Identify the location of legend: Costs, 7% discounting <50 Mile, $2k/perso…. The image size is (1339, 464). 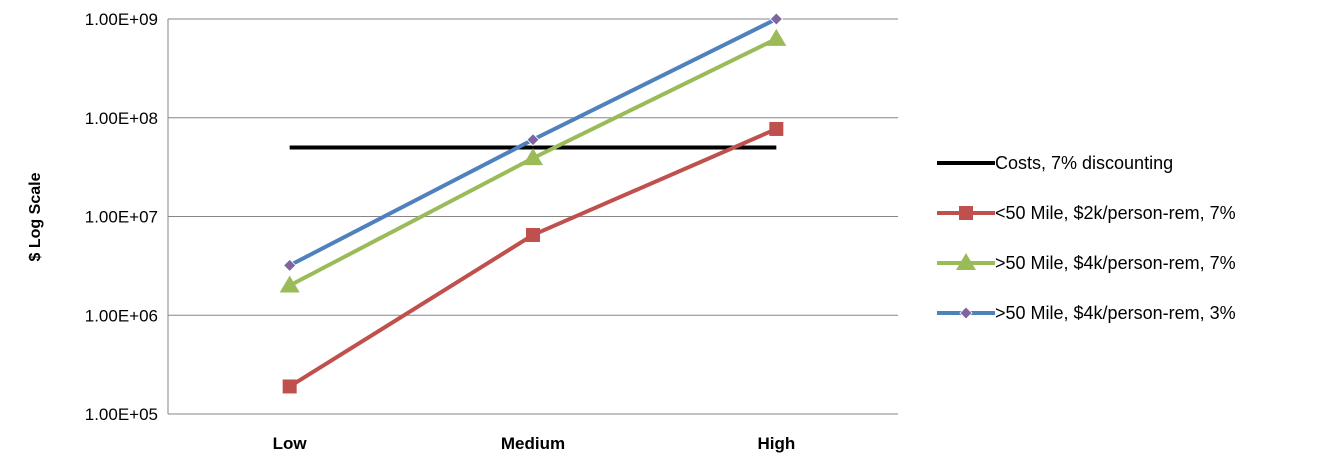
(1086, 238).